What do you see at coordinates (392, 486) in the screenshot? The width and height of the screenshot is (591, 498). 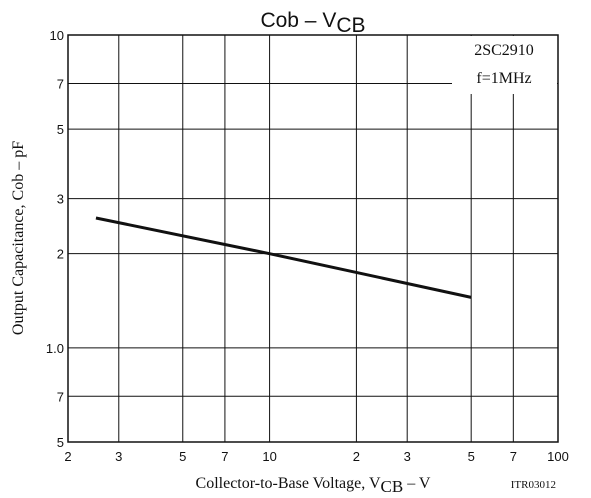 I see `xlabel-sub: CB` at bounding box center [392, 486].